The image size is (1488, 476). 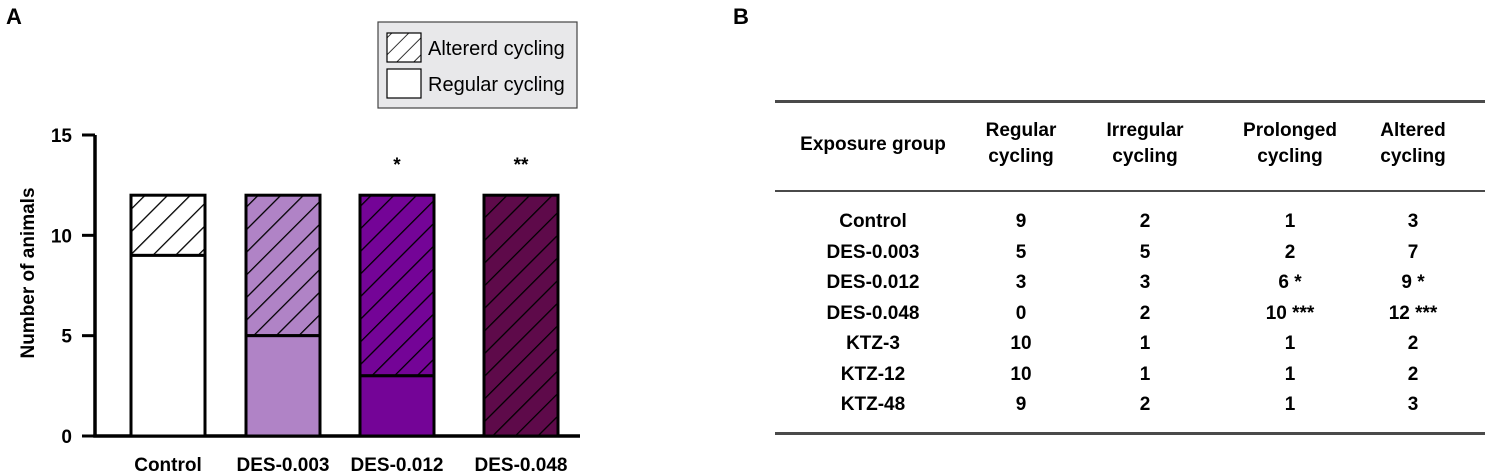 What do you see at coordinates (66, 337) in the screenshot?
I see `y-tick-label: 5` at bounding box center [66, 337].